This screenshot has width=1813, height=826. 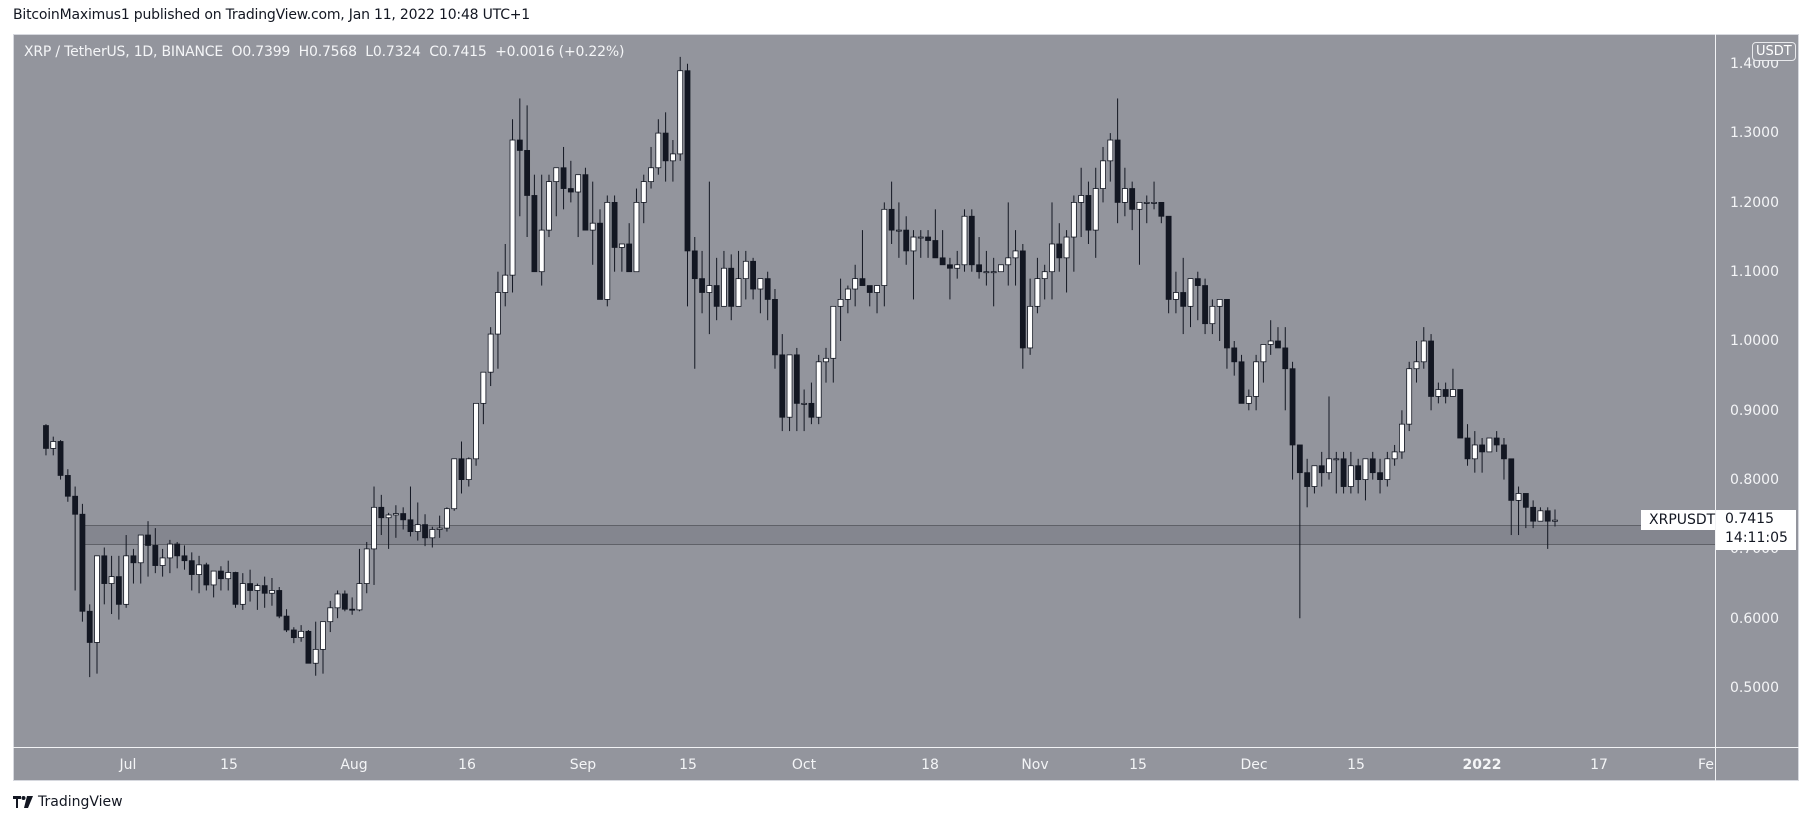 I want to click on tradingview-logo: TradingView, so click(x=68, y=802).